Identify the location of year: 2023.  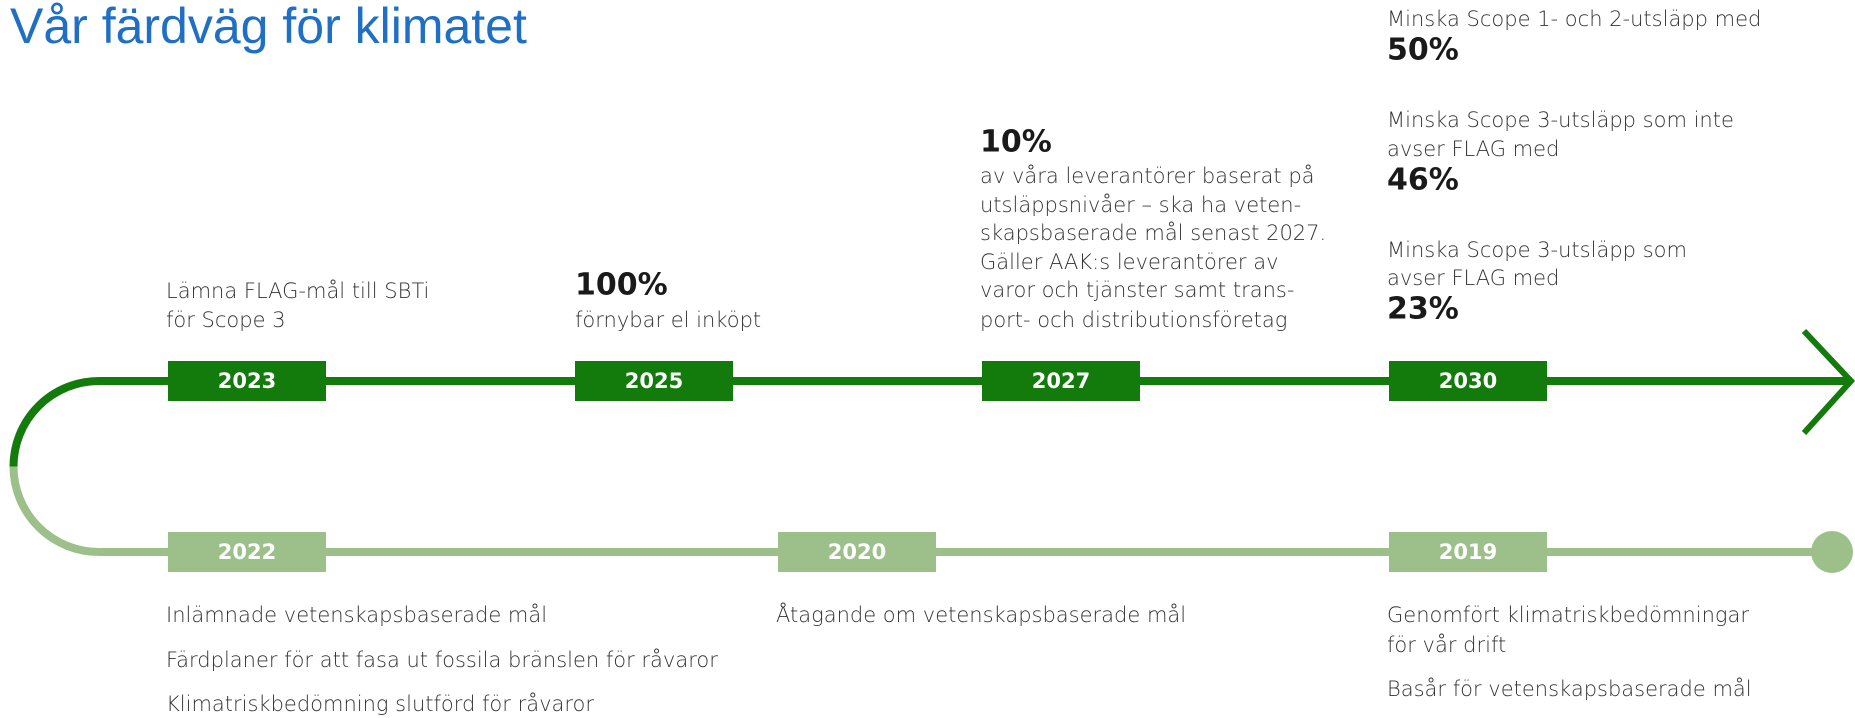
(247, 381).